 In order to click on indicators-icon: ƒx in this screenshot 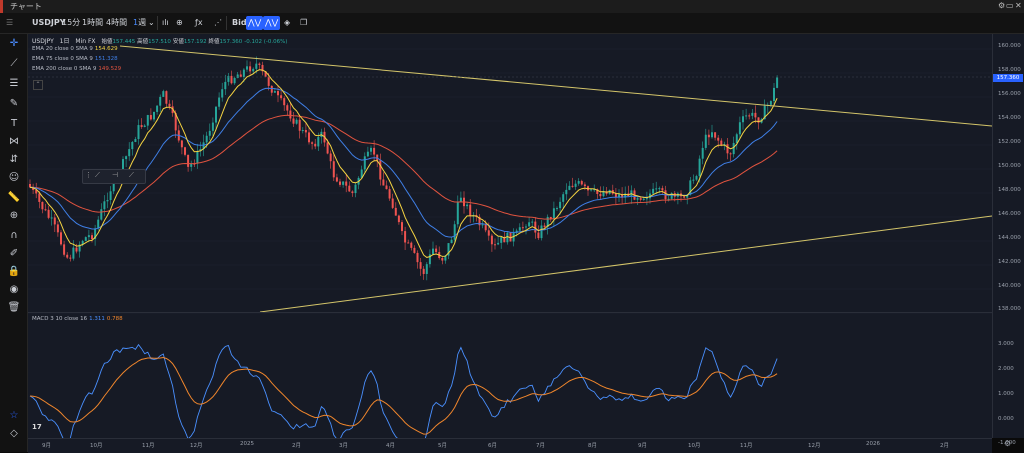, I will do `click(199, 22)`.